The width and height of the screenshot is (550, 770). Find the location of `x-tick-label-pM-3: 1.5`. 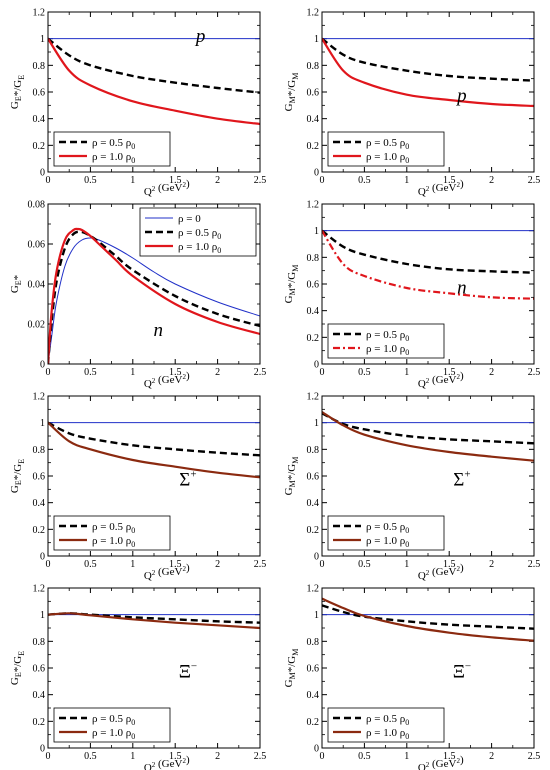

x-tick-label-pM-3: 1.5 is located at coordinates (449, 180).